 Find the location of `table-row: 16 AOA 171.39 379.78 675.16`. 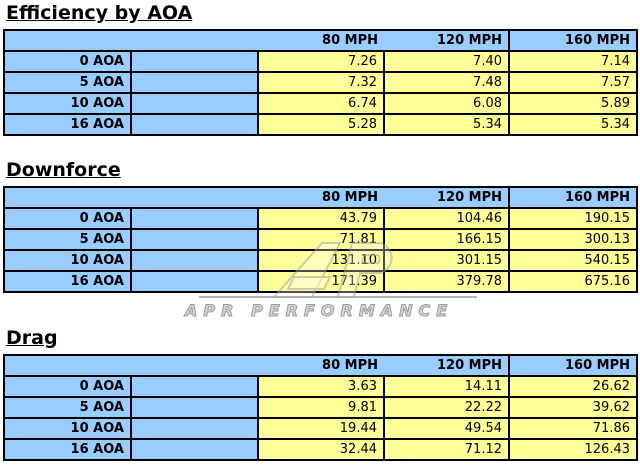

table-row: 16 AOA 171.39 379.78 675.16 is located at coordinates (320, 281).